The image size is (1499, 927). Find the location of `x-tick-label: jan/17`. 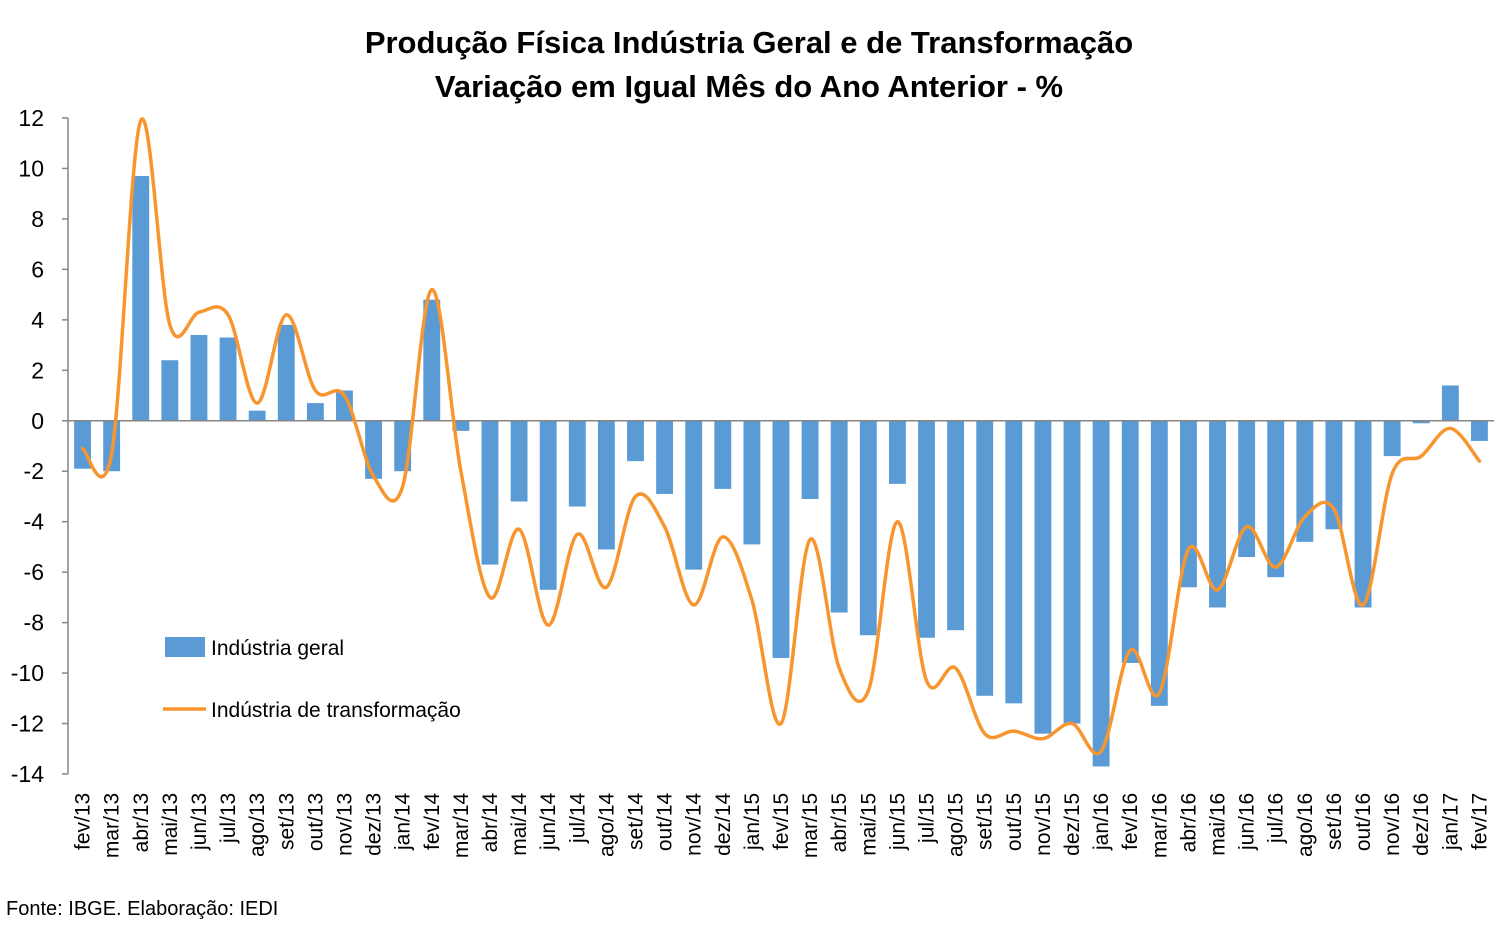

x-tick-label: jan/17 is located at coordinates (1450, 822).